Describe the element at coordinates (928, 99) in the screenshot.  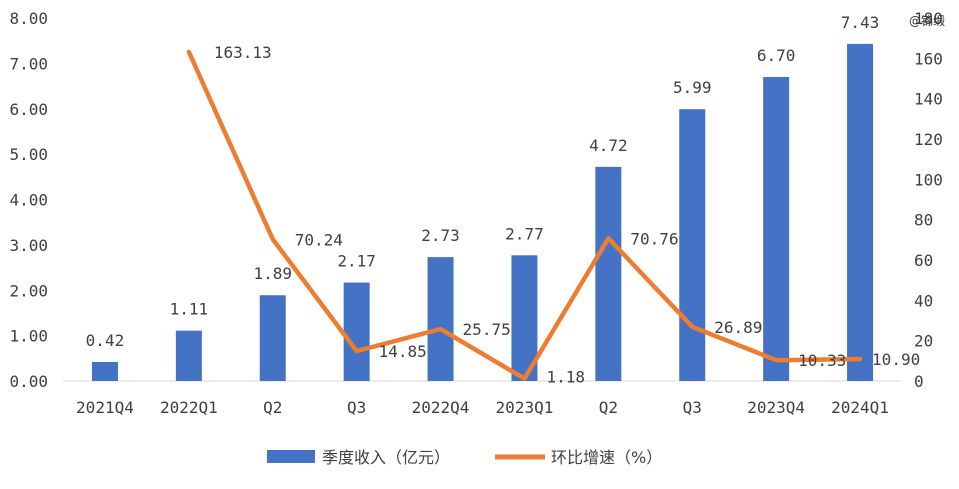
I see `right-axis-tick-label: 140` at that location.